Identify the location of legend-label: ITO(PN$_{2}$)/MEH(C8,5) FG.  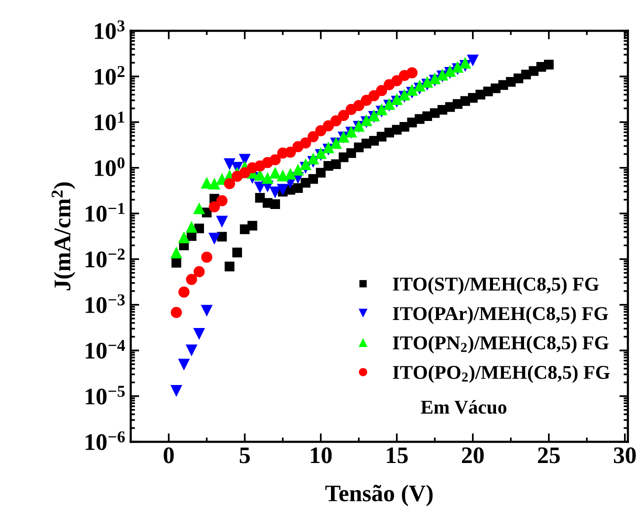
(500, 345).